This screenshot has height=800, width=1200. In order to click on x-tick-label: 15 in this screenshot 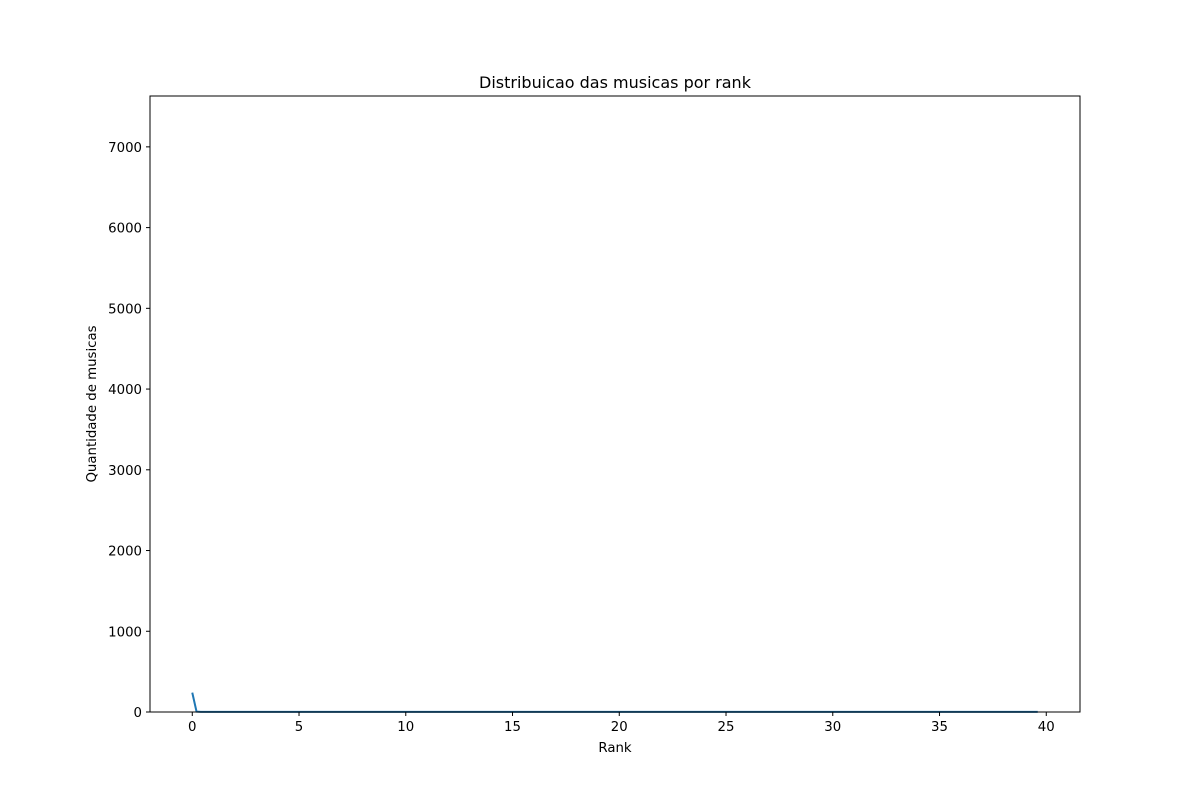, I will do `click(512, 727)`.